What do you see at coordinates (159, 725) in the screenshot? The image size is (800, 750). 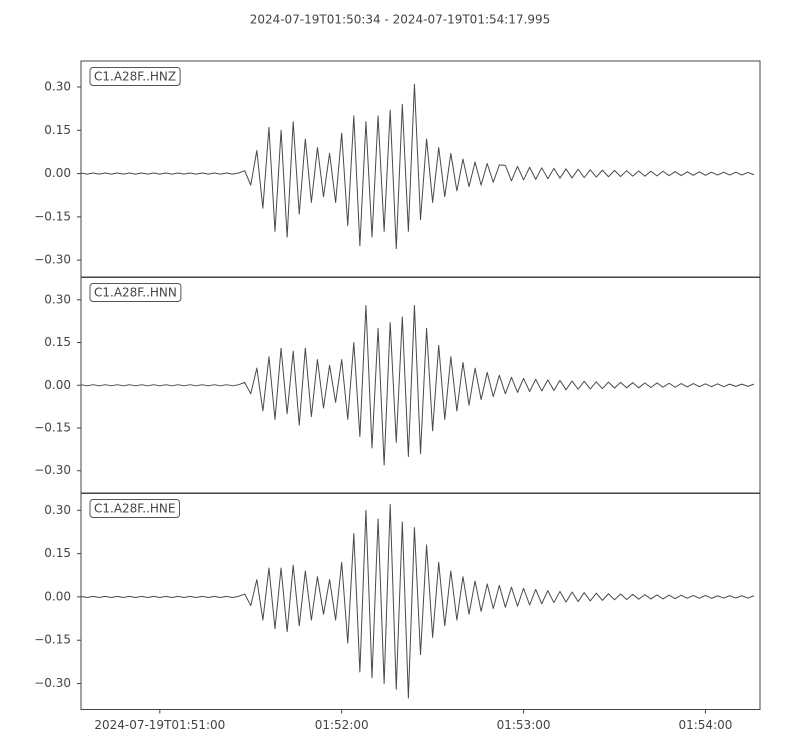 I see `x-tick-label: 2024-07-19T01:51:00` at bounding box center [159, 725].